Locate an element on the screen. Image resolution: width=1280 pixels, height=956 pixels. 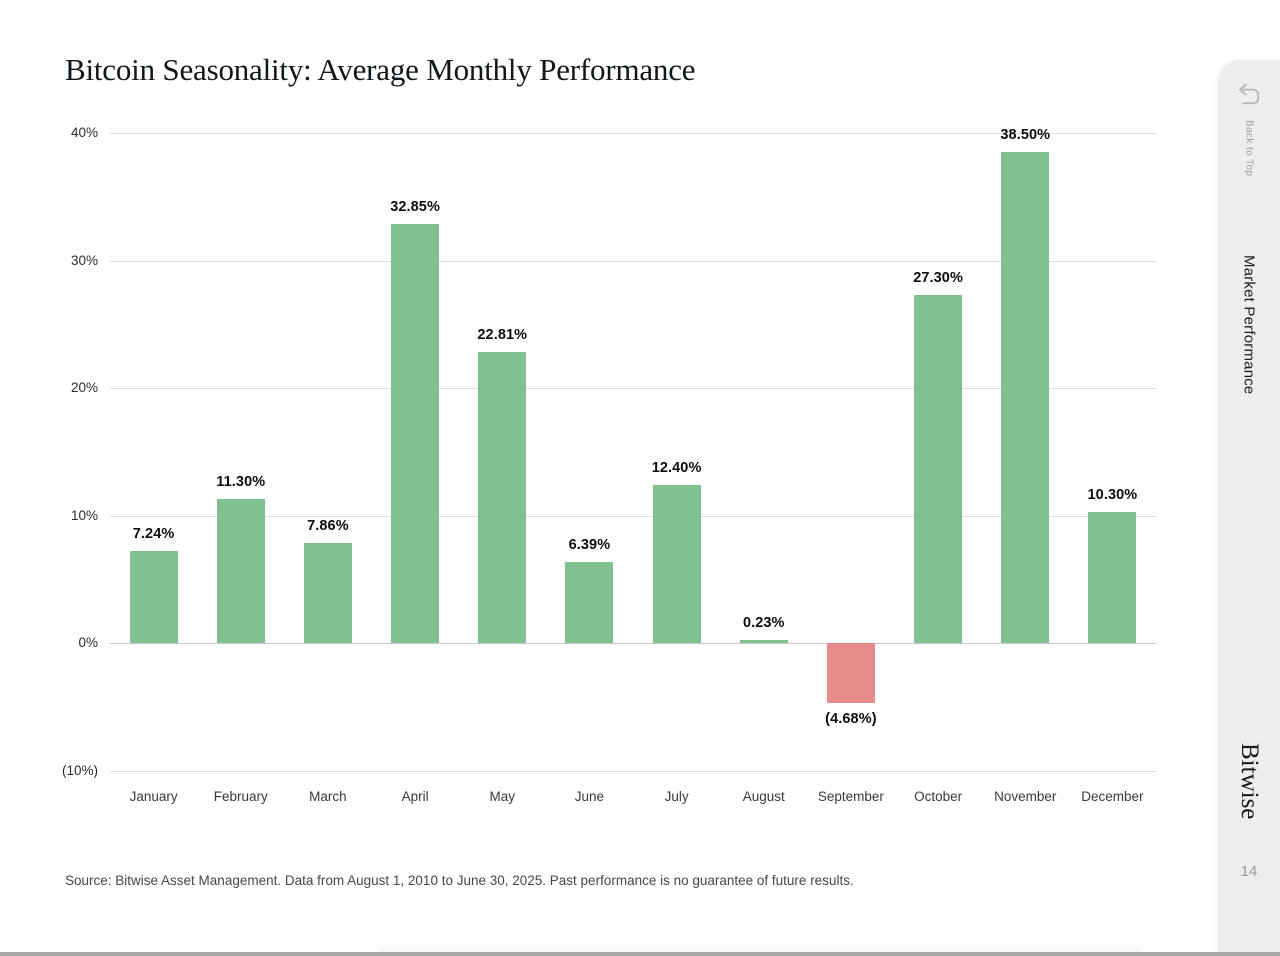
bar-december is located at coordinates (1112, 577).